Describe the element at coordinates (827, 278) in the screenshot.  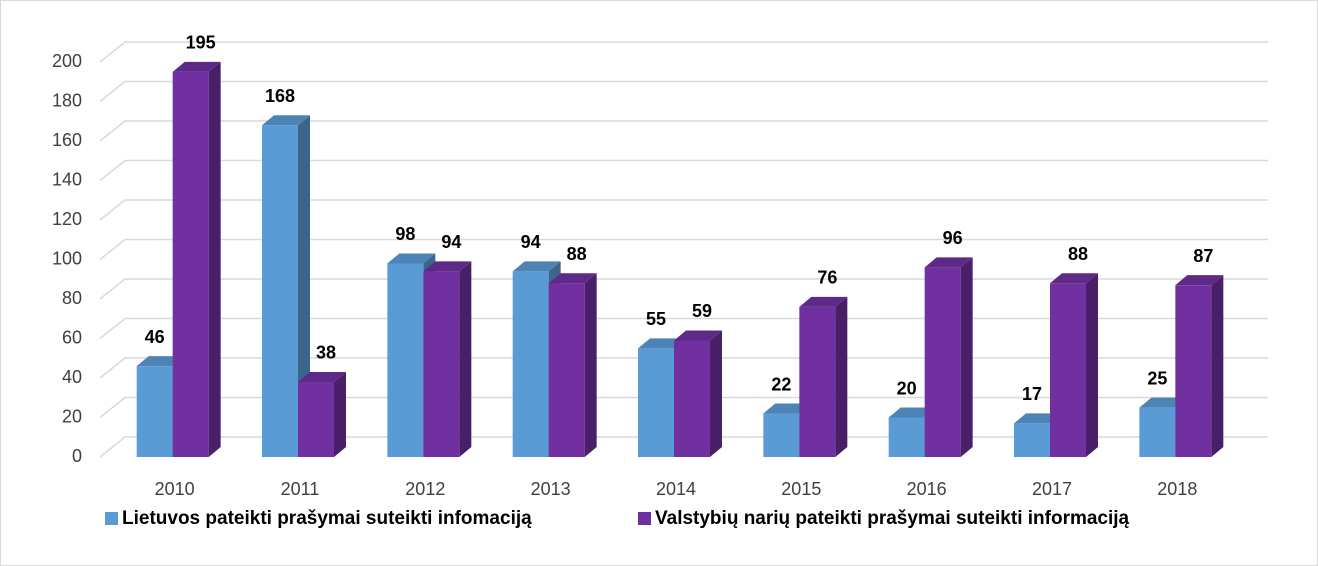
I see `data-label: 76` at that location.